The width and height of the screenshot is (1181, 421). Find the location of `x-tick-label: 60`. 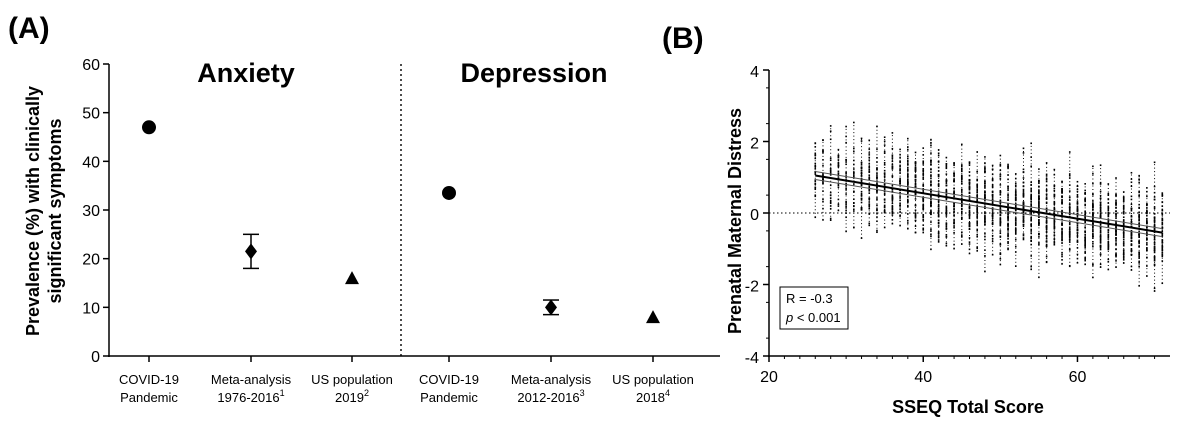

x-tick-label: 60 is located at coordinates (1078, 377).